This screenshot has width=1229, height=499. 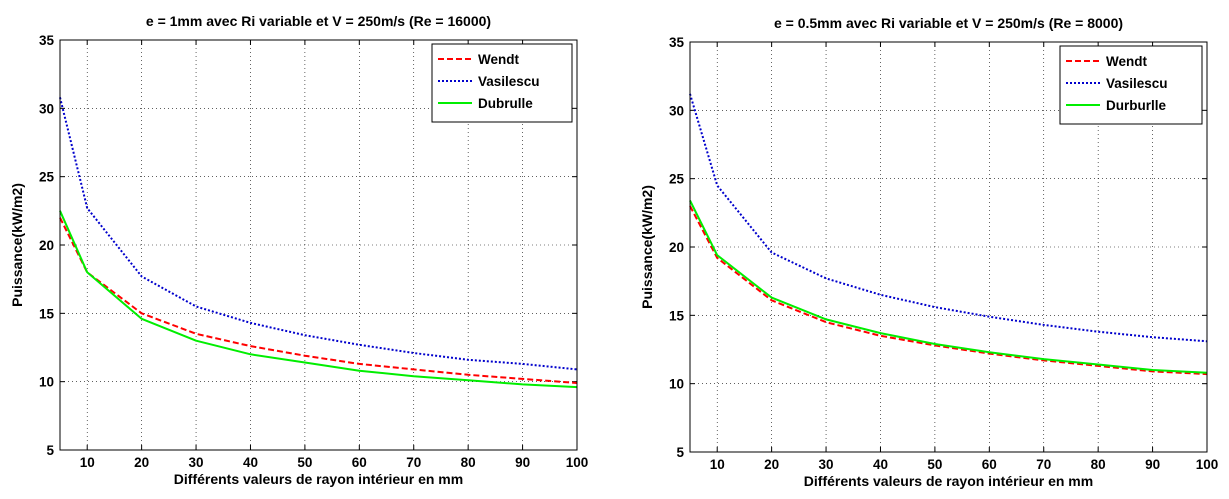 What do you see at coordinates (304, 462) in the screenshot?
I see `chart-0-x-tick-label: 50` at bounding box center [304, 462].